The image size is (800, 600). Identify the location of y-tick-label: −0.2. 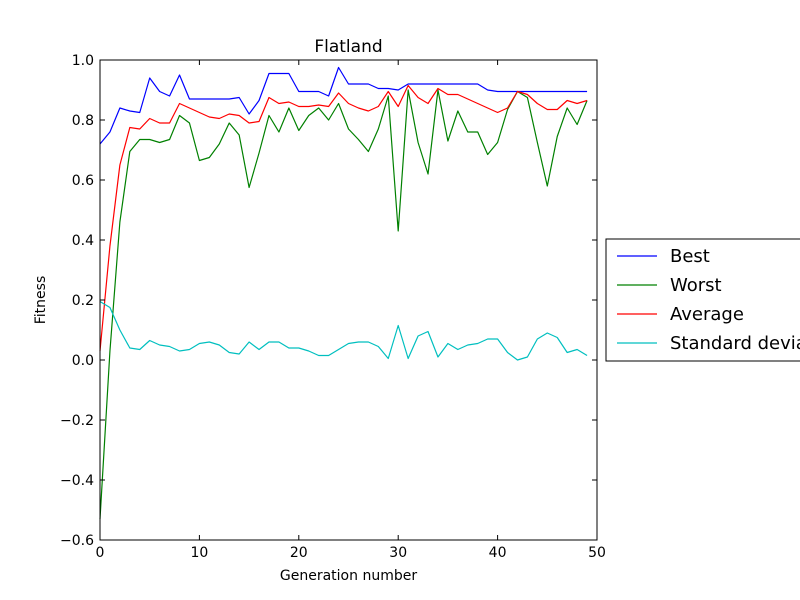
(77, 421).